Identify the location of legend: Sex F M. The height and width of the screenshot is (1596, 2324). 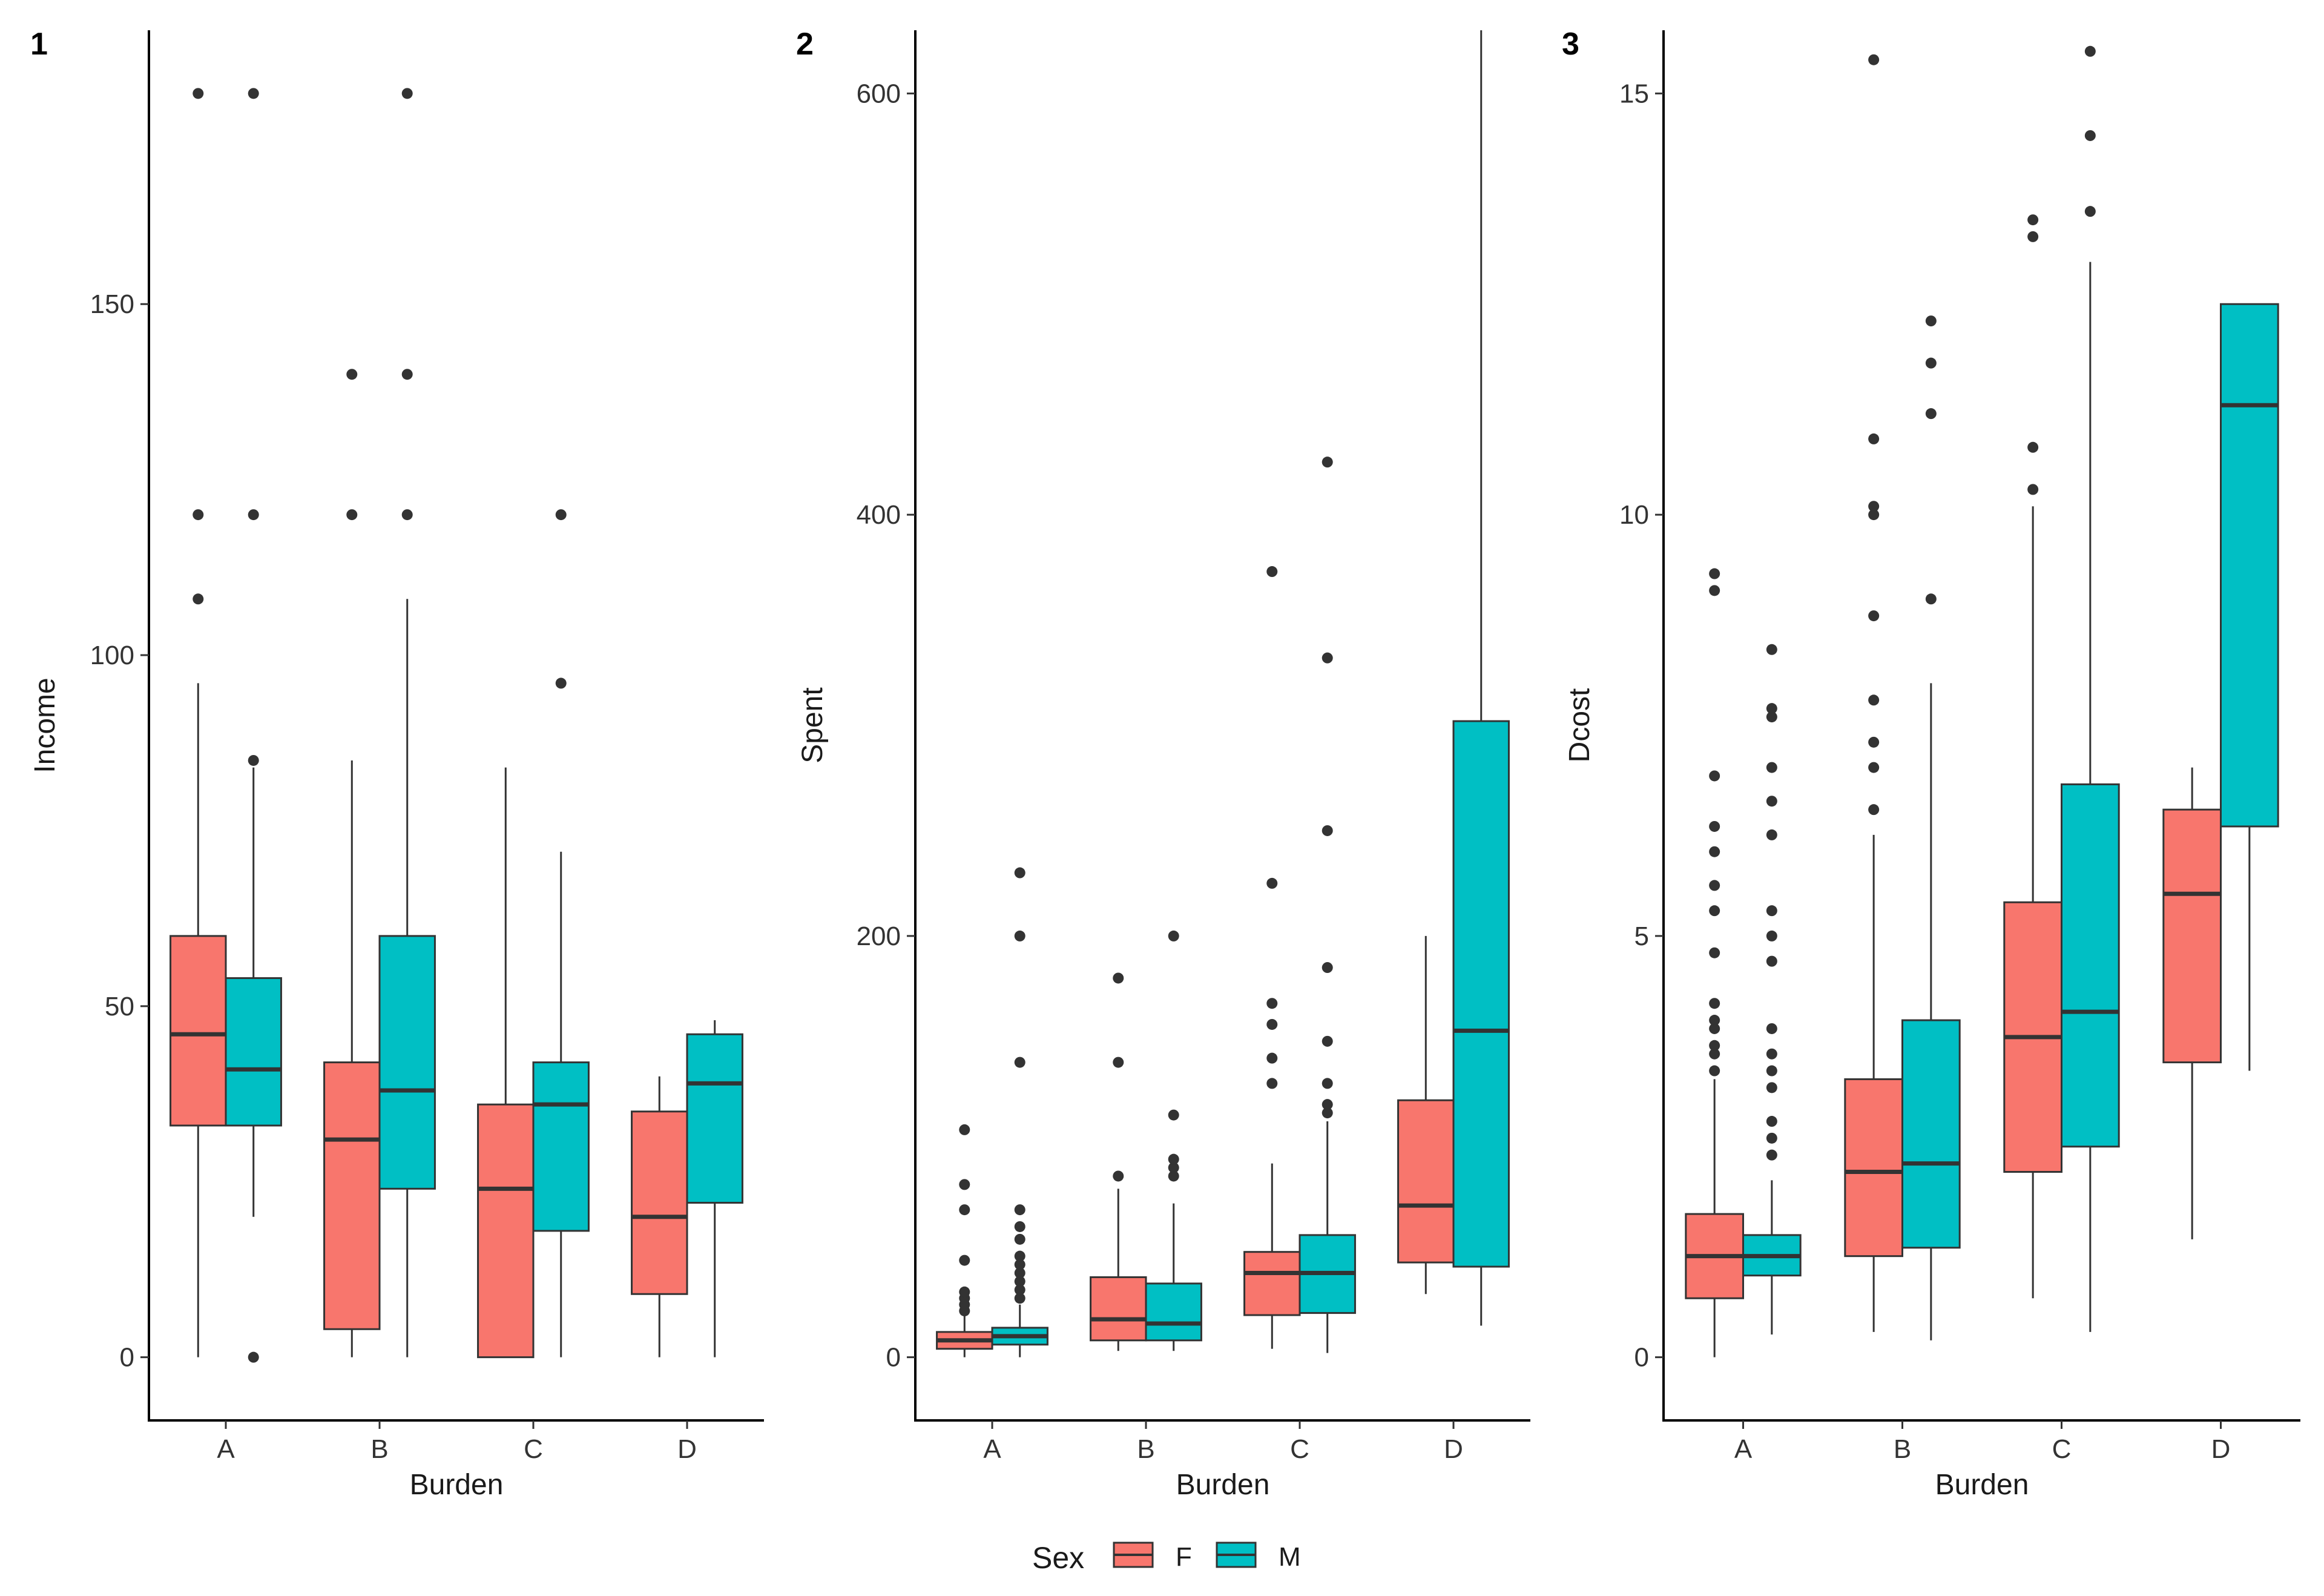
(1162, 1556).